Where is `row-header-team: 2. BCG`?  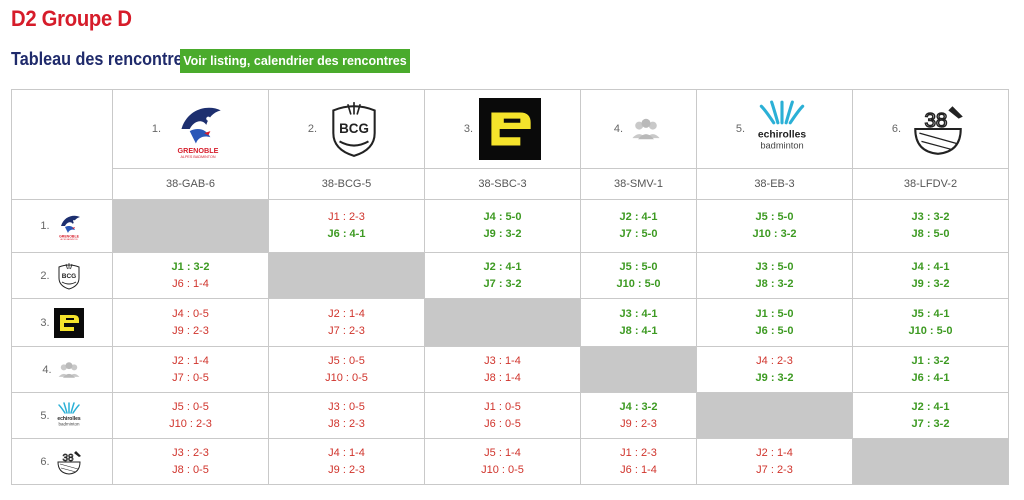 row-header-team: 2. BCG is located at coordinates (62, 275).